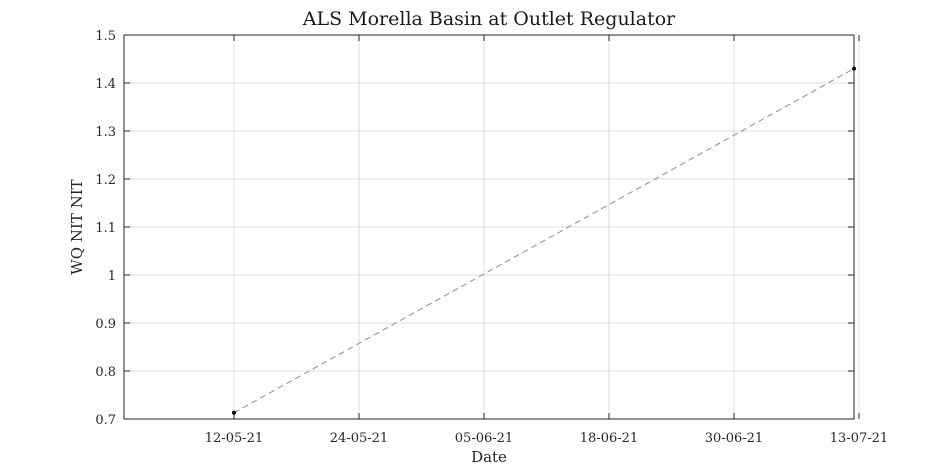 This screenshot has height=472, width=945. I want to click on x-tick-label: 18-06-21, so click(609, 438).